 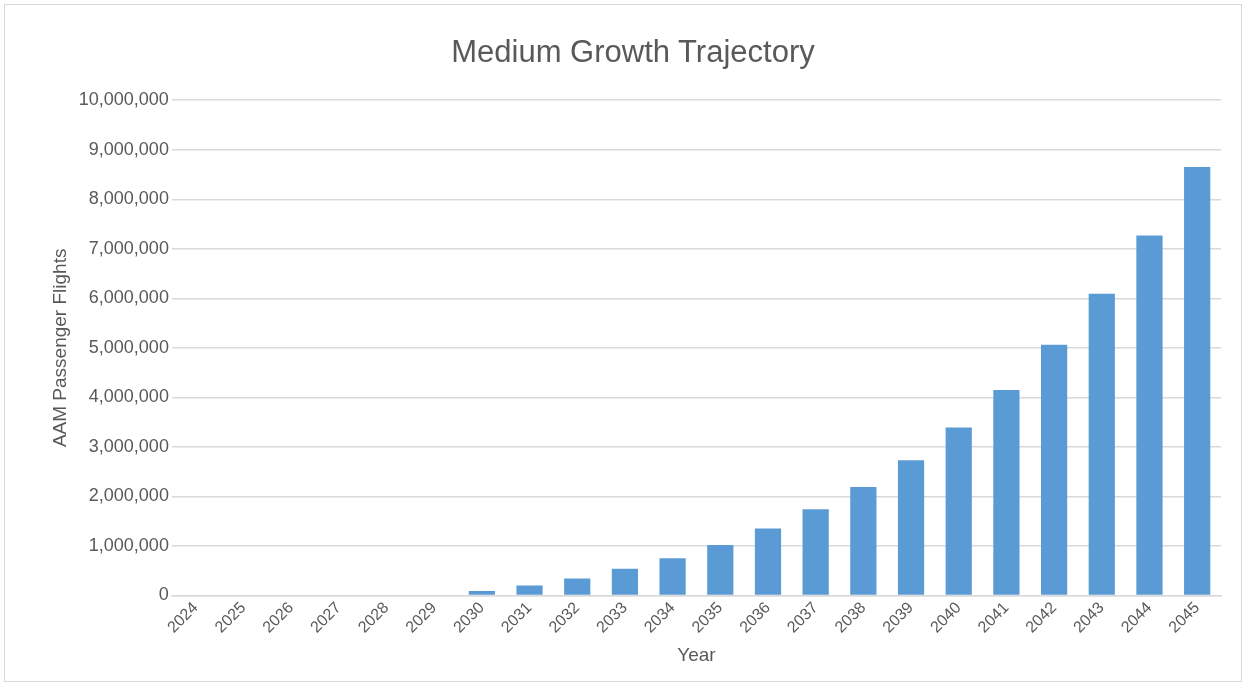 What do you see at coordinates (163, 594) in the screenshot?
I see `y-tick-label: 0` at bounding box center [163, 594].